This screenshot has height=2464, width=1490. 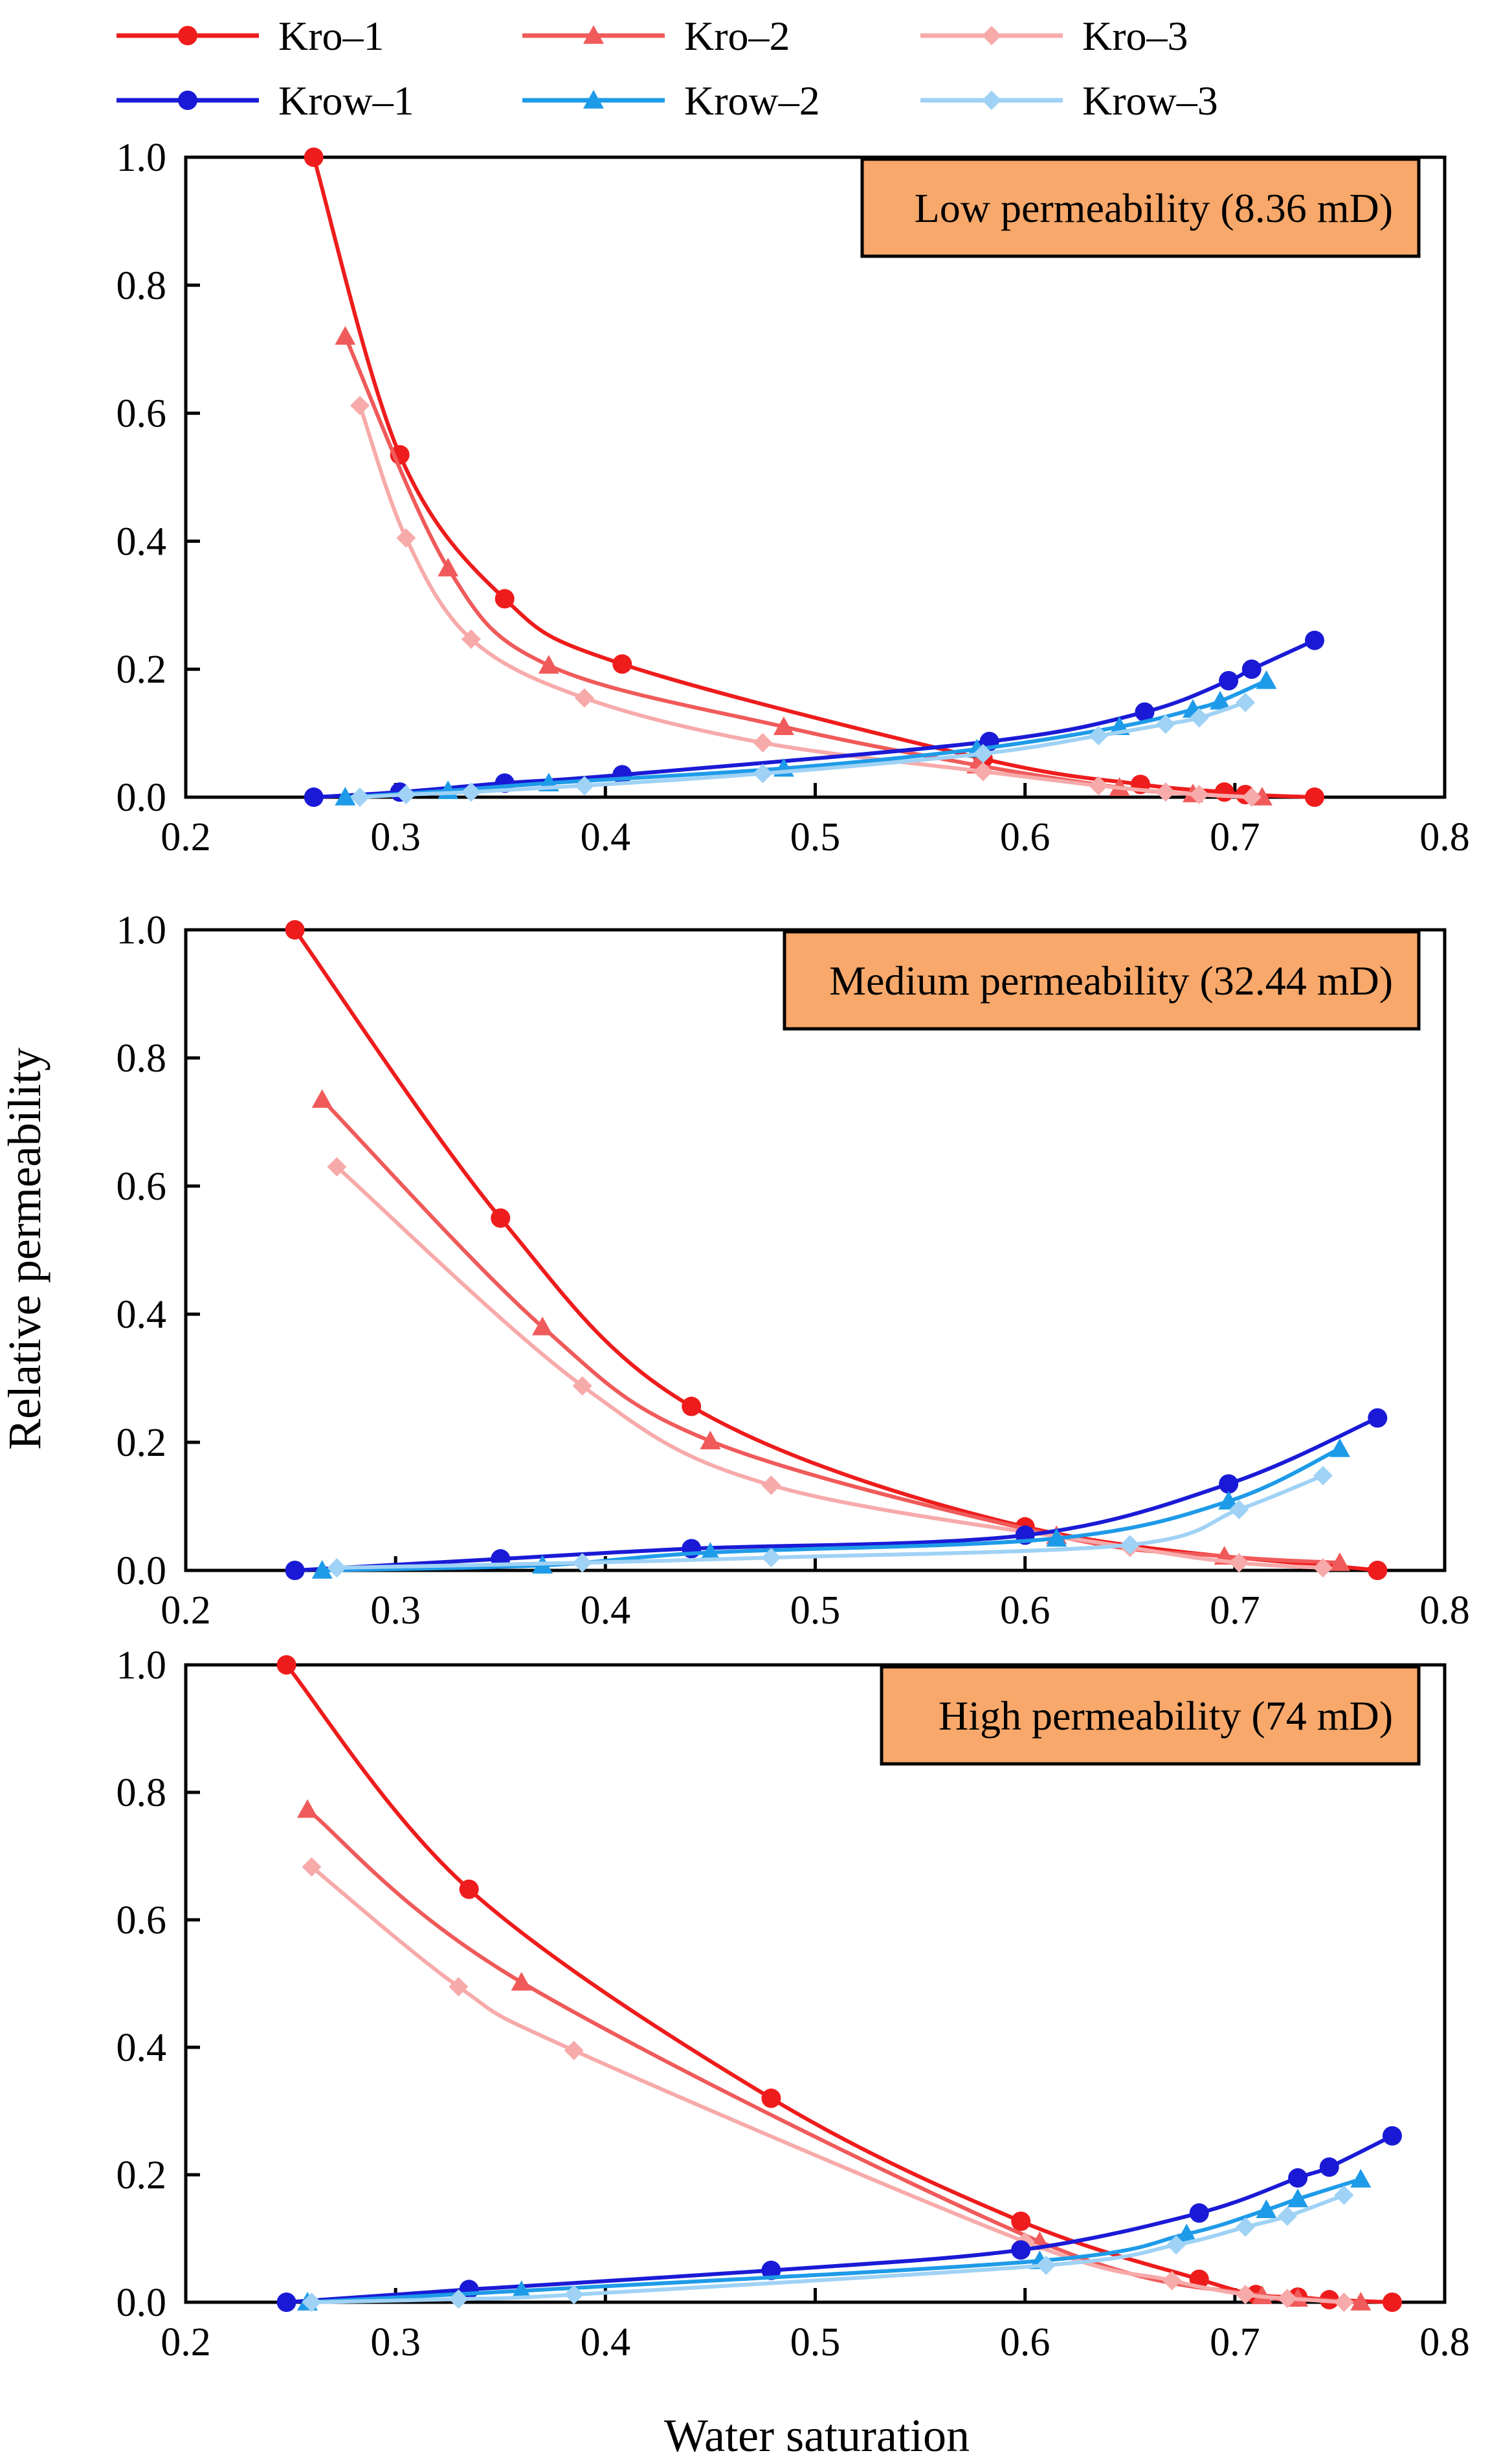 I want to click on x-tick-label: 0.7, so click(x=1235, y=2342).